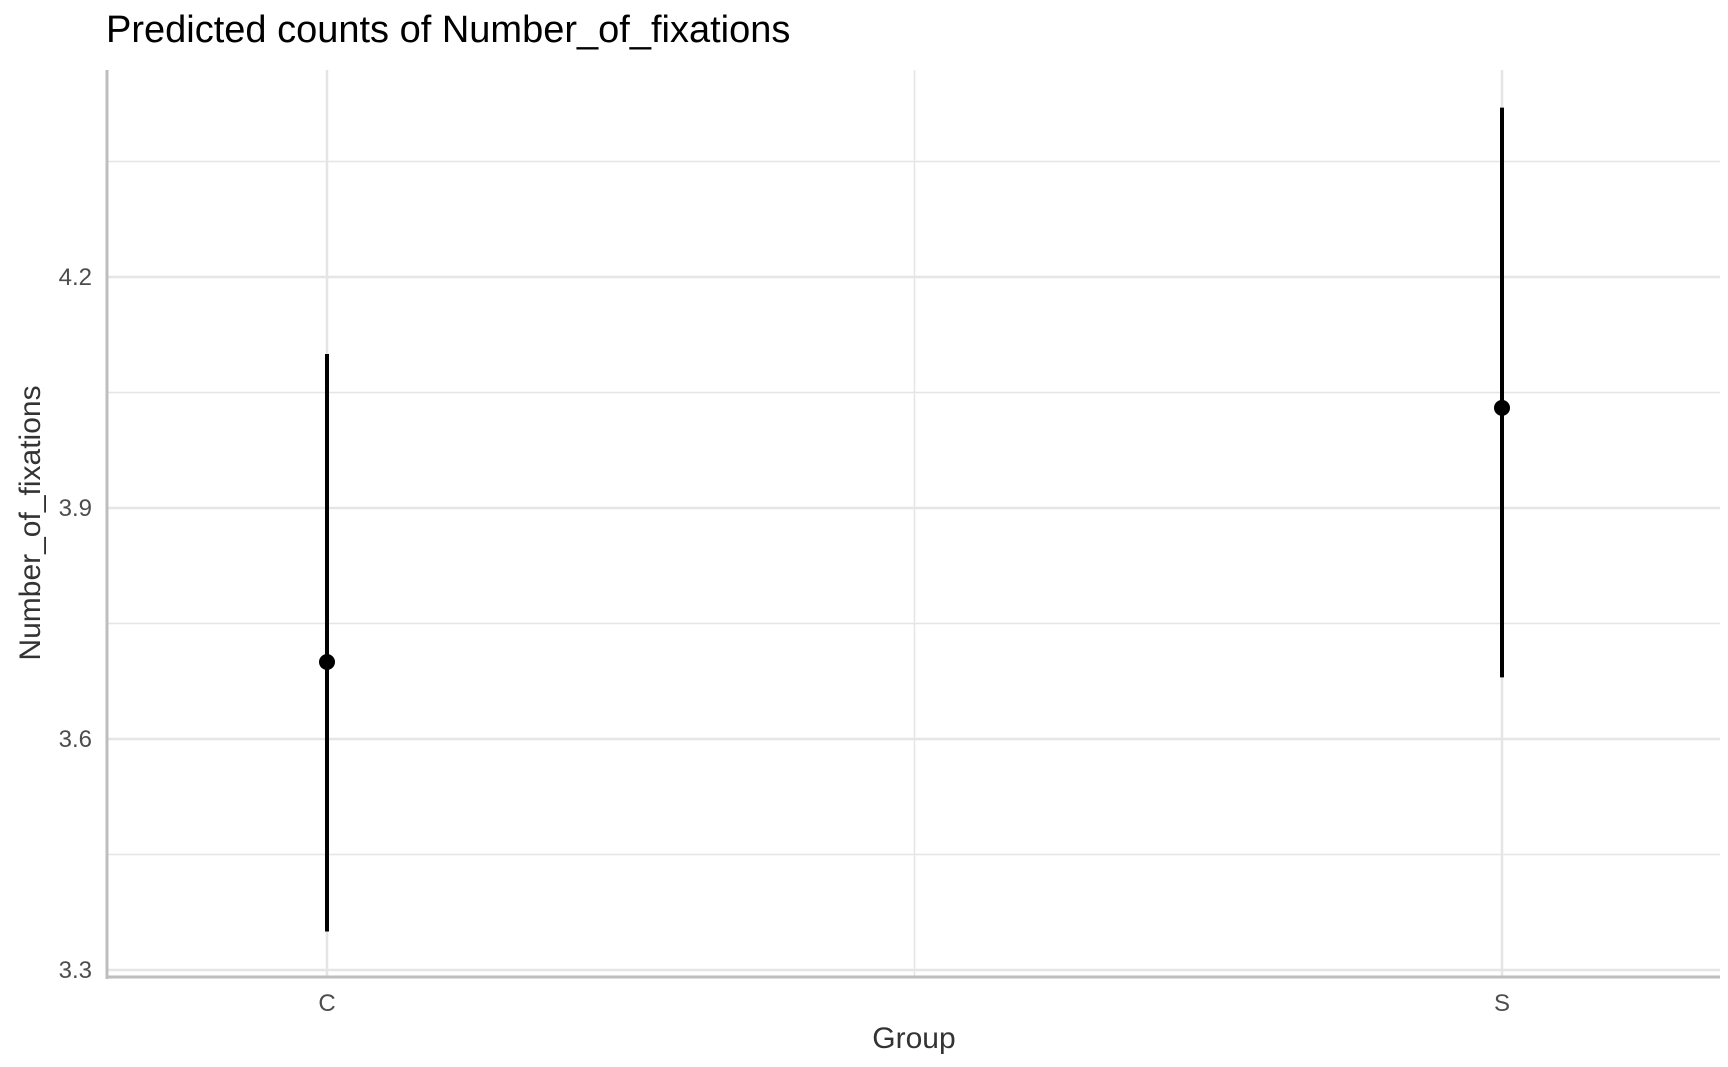  Describe the element at coordinates (1502, 1003) in the screenshot. I see `x-tick-label: S` at that location.